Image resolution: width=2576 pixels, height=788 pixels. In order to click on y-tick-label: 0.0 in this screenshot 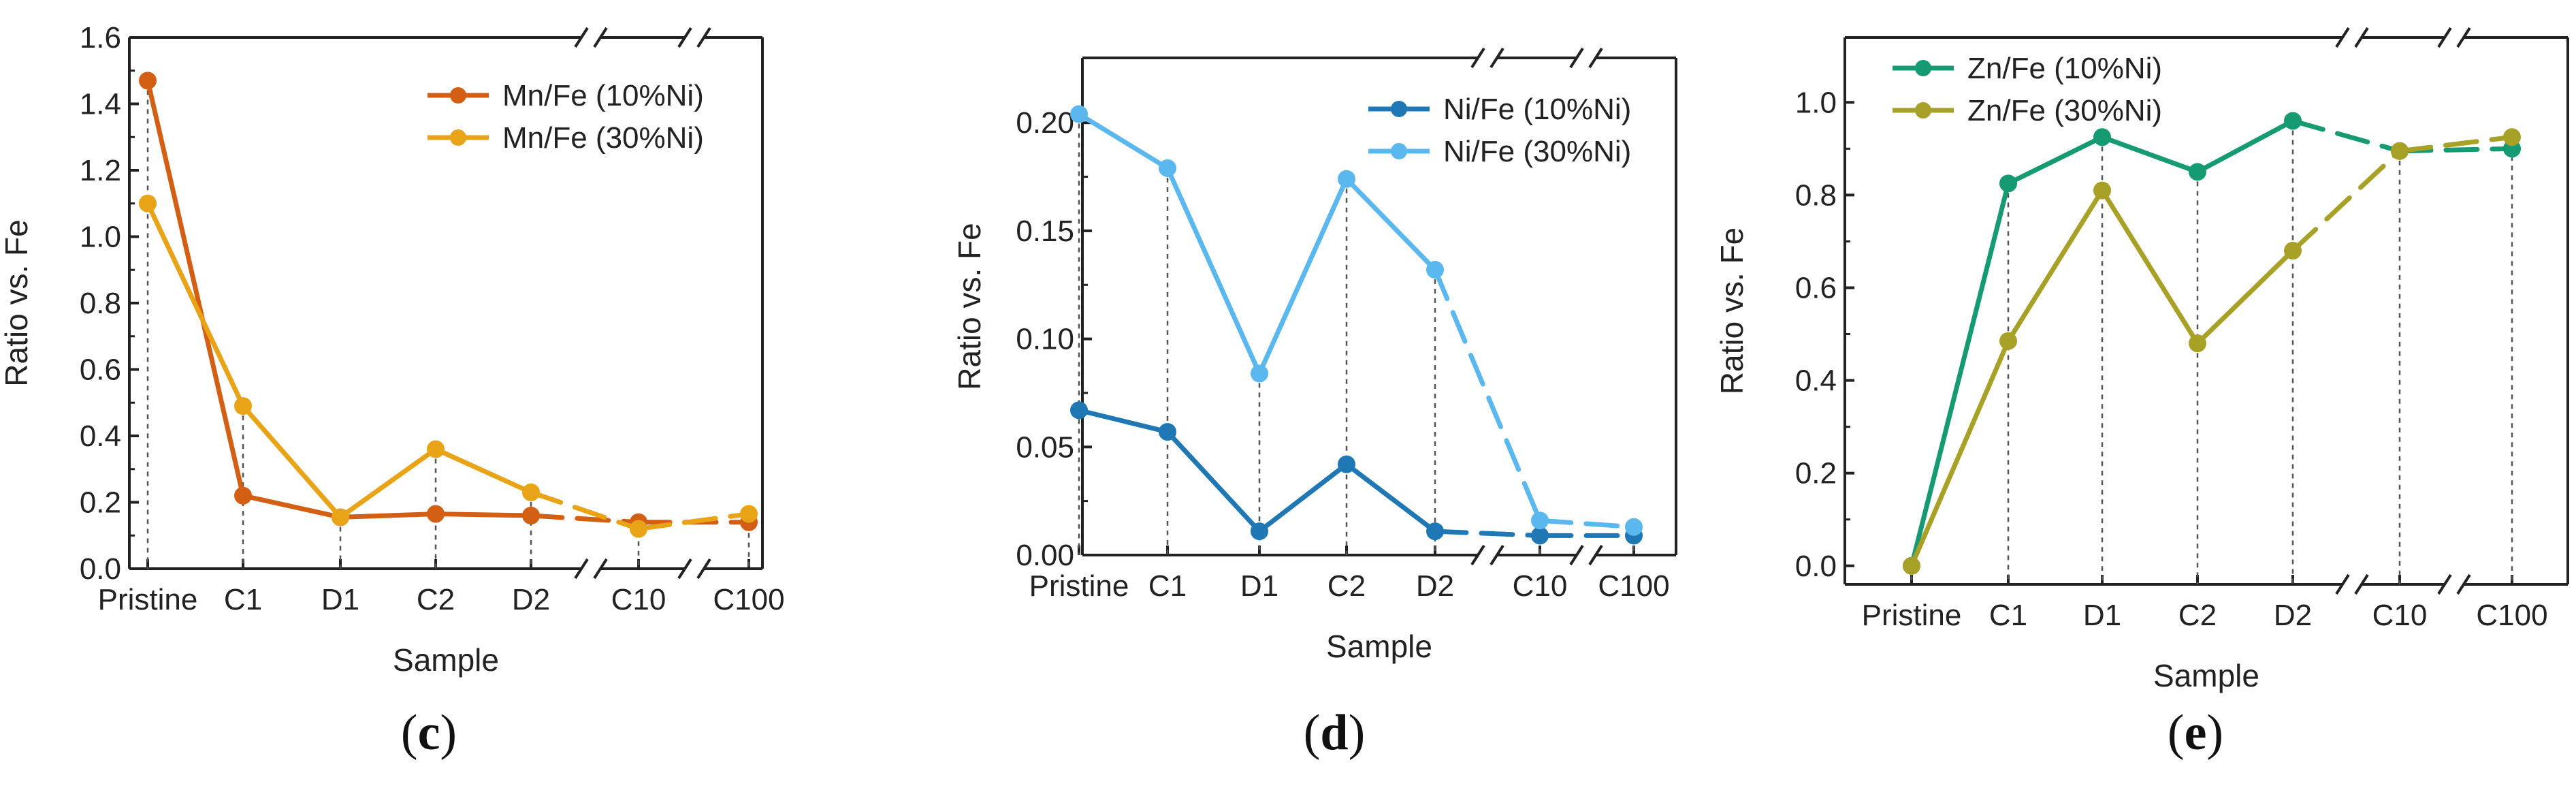, I will do `click(1816, 566)`.